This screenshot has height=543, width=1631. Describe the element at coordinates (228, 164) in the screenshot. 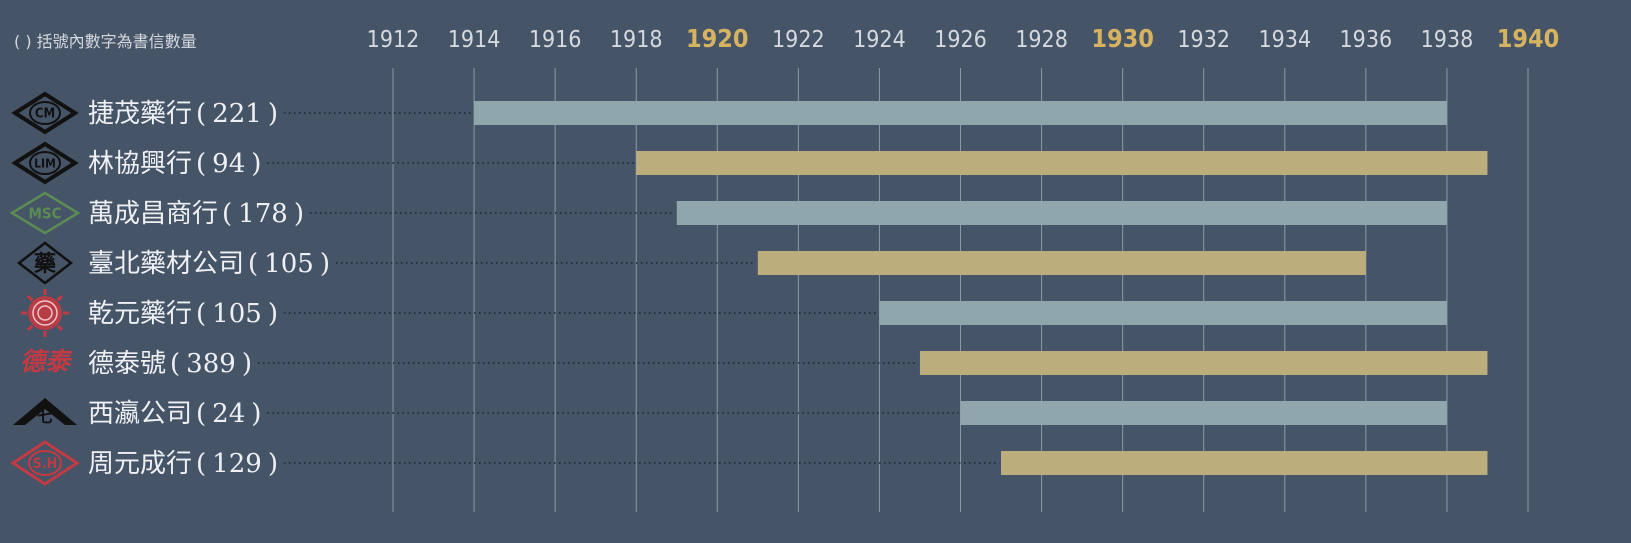

I see `letter-count: 94` at that location.